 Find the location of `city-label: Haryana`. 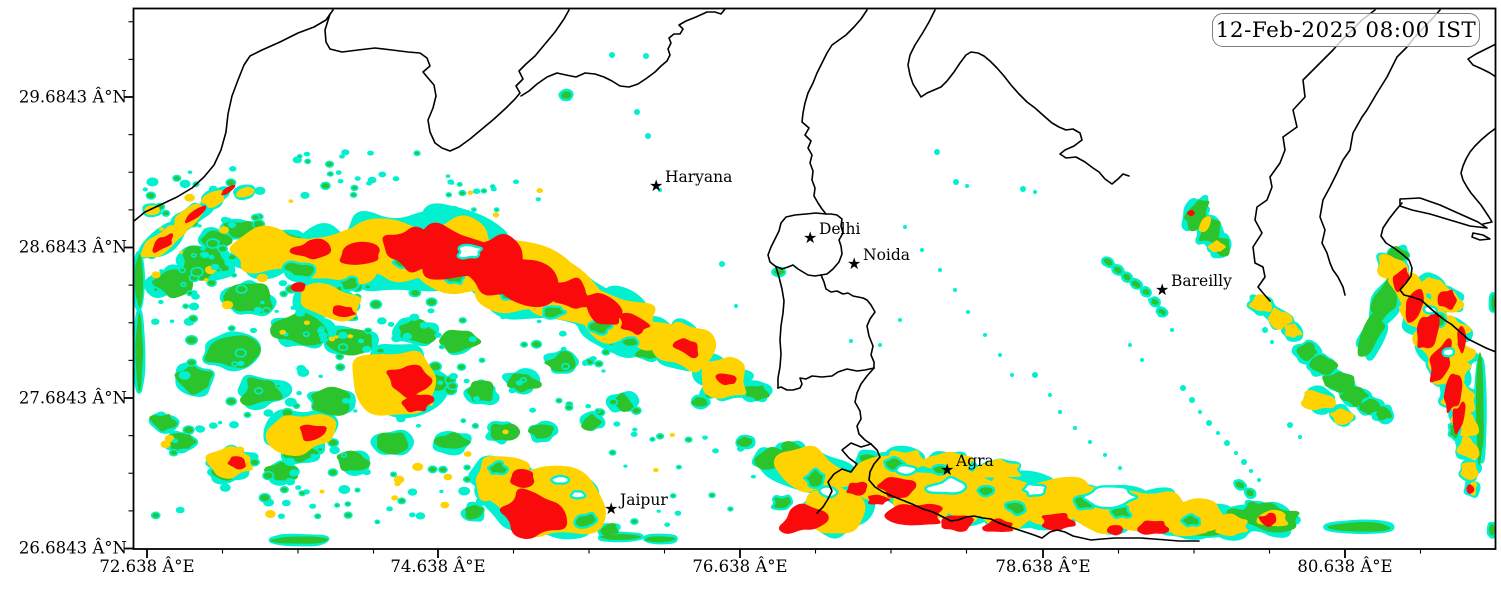

city-label: Haryana is located at coordinates (699, 177).